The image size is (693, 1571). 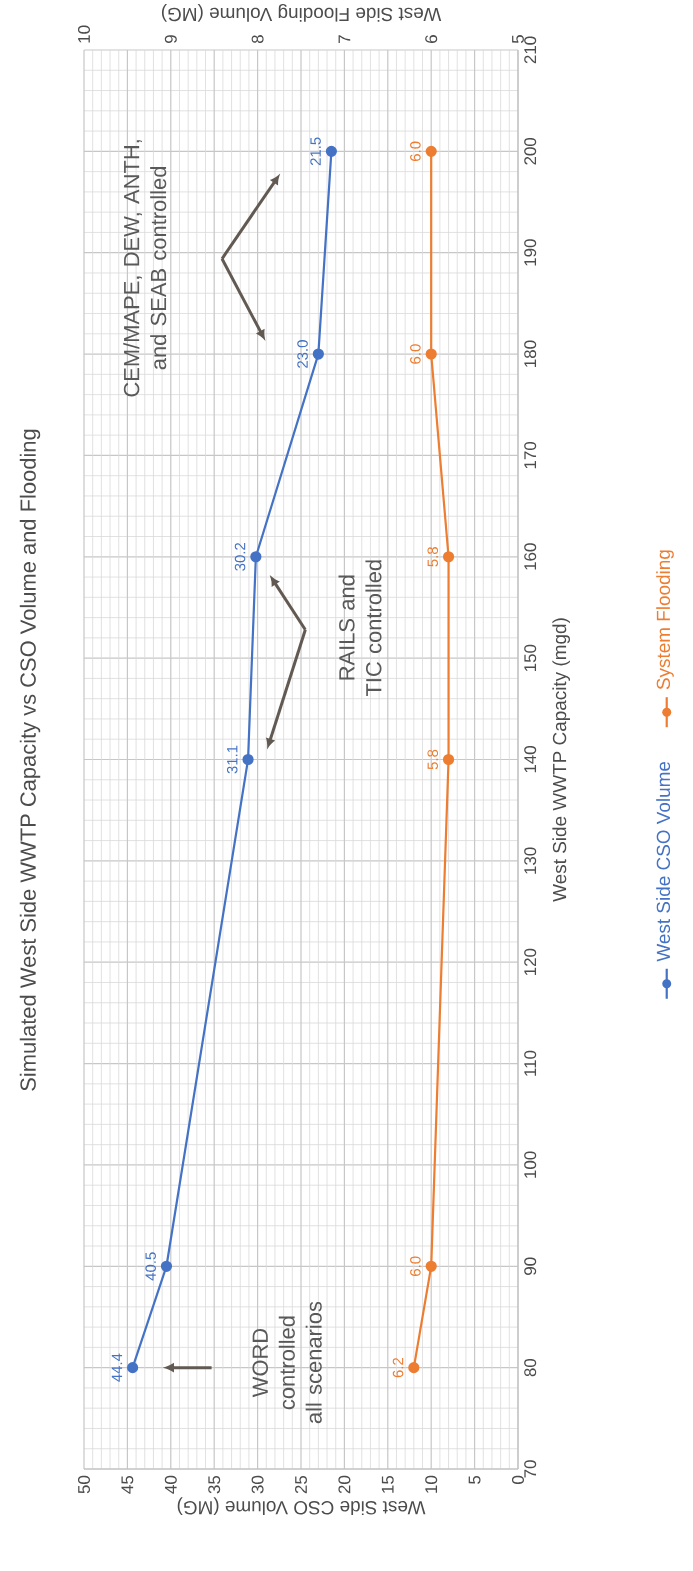 What do you see at coordinates (530, 556) in the screenshot?
I see `y-tick-label: 160` at bounding box center [530, 556].